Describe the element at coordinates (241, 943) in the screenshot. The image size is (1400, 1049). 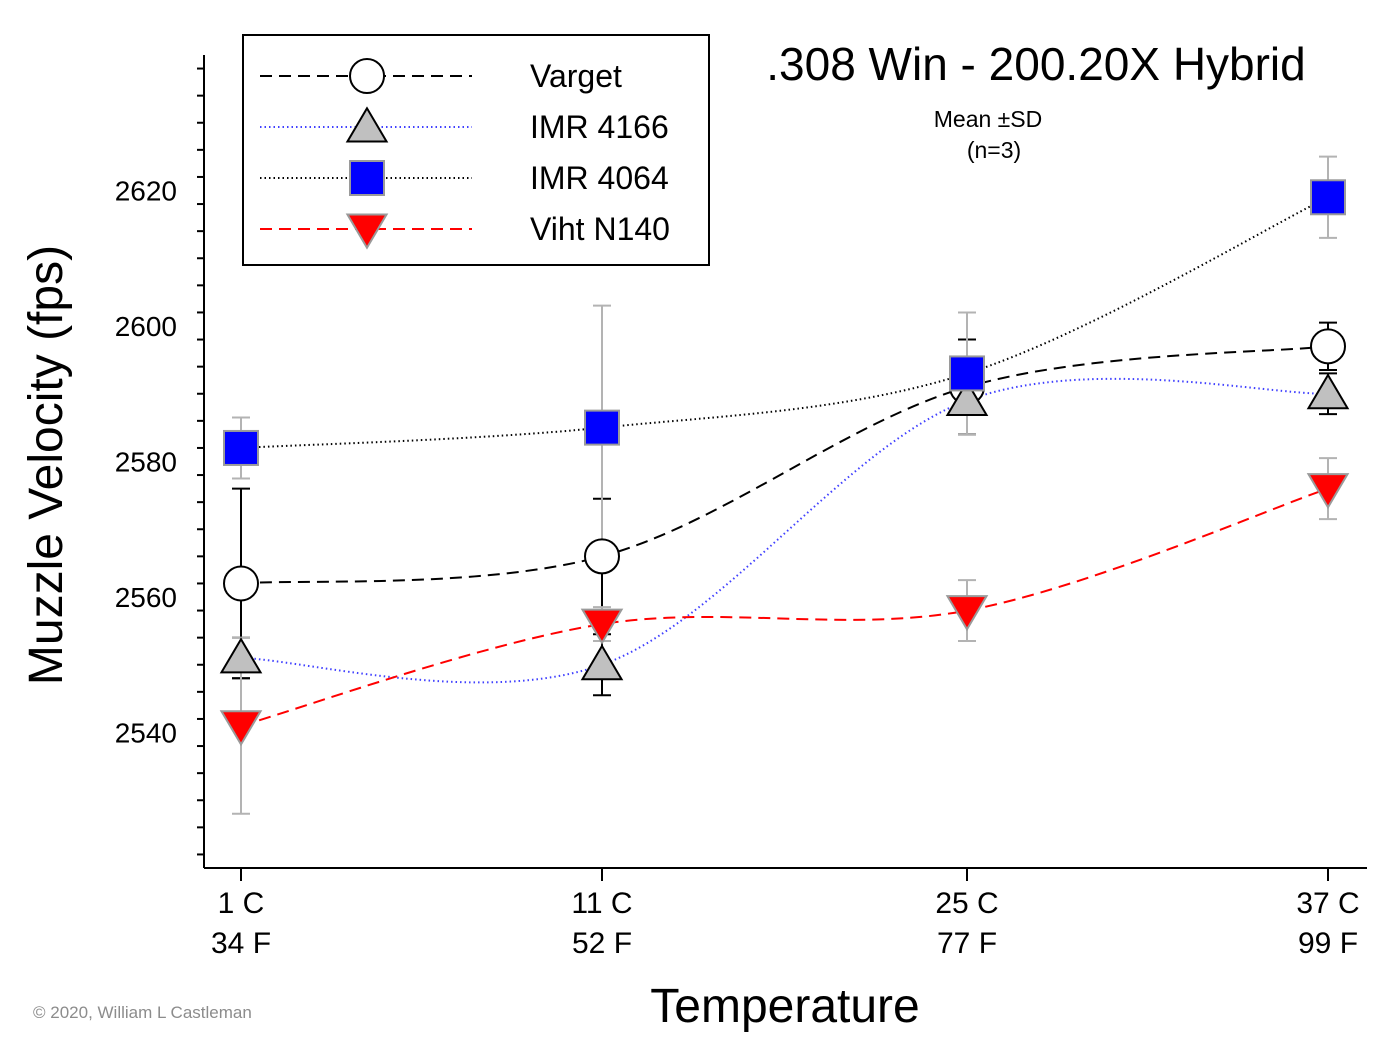
I see `x-tick-label-fahrenheit: 34 F` at that location.